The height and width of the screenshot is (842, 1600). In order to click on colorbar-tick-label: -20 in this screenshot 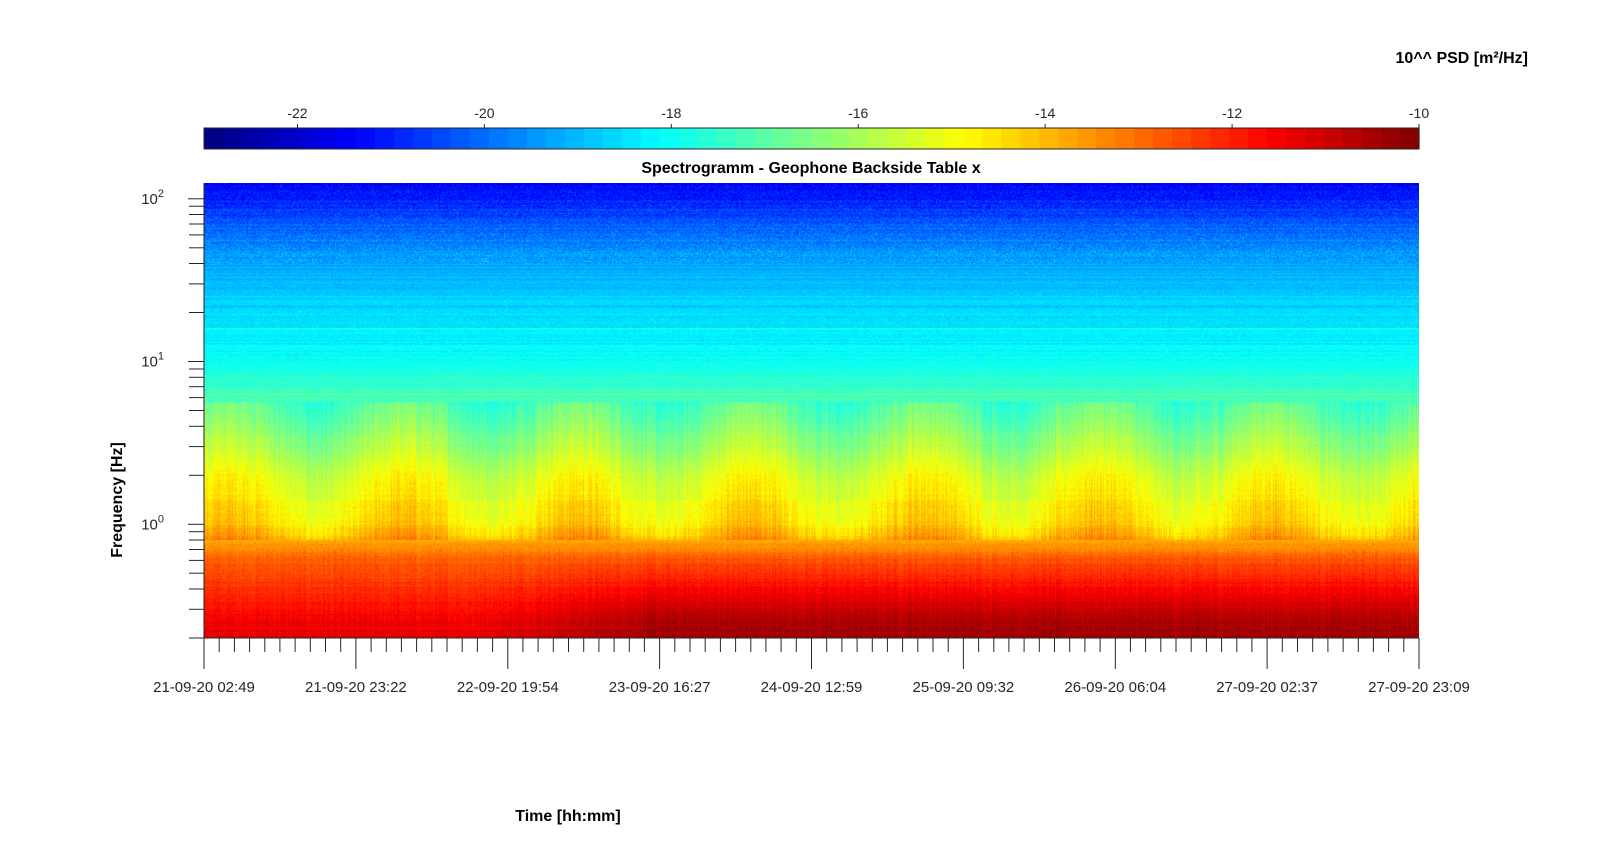, I will do `click(484, 113)`.